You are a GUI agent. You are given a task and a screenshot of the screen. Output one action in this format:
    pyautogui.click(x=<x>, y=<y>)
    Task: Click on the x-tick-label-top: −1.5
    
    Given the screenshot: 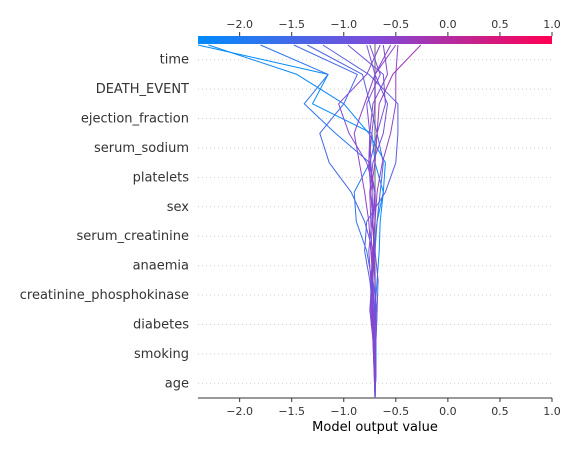 What is the action you would take?
    pyautogui.click(x=291, y=24)
    